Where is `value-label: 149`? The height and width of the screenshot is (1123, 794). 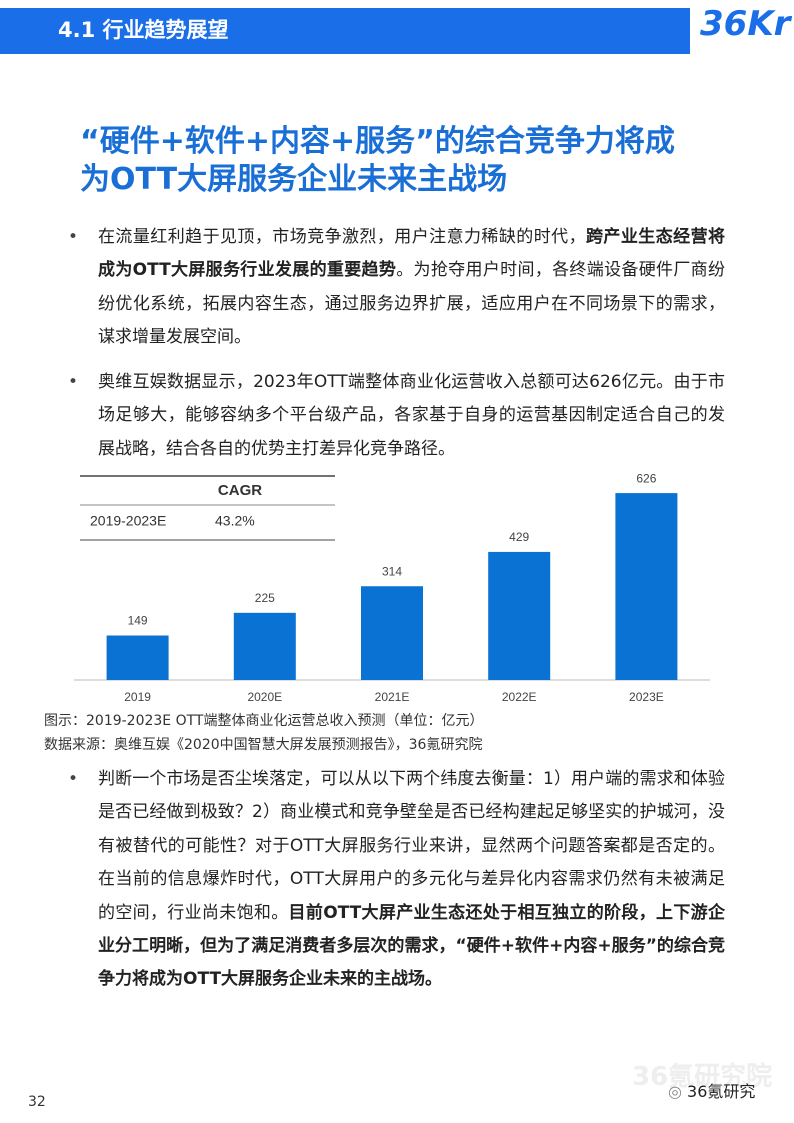 value-label: 149 is located at coordinates (138, 621).